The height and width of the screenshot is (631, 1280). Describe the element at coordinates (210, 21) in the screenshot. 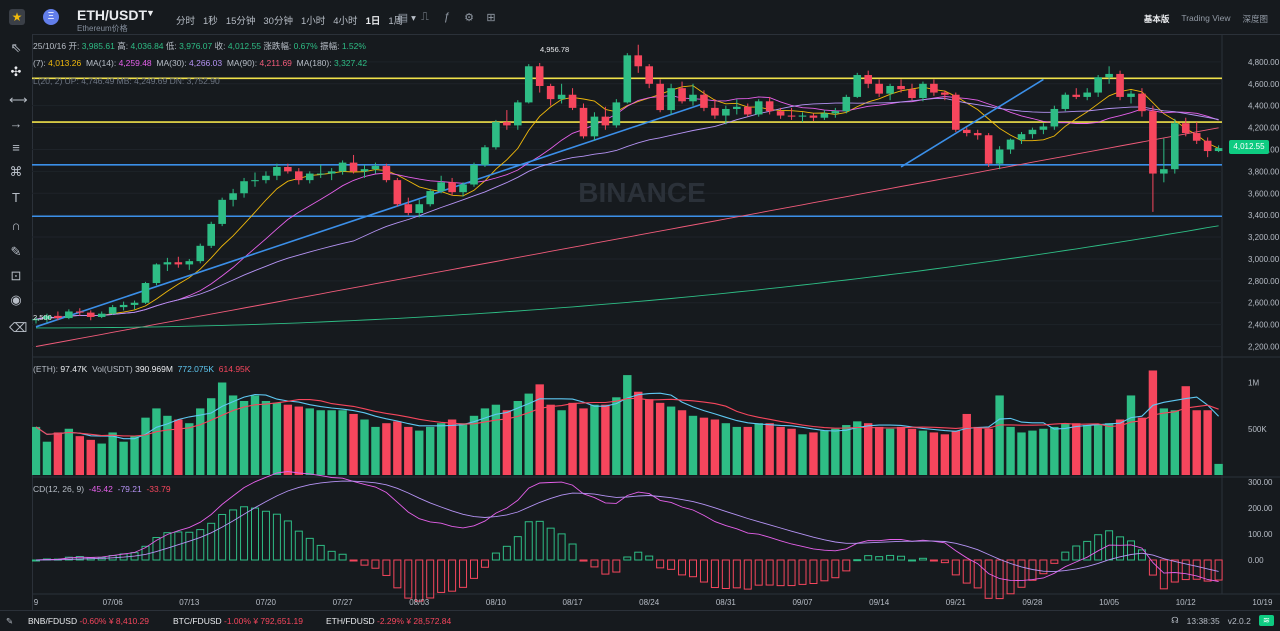

I see `interval-tab: 1秒` at that location.